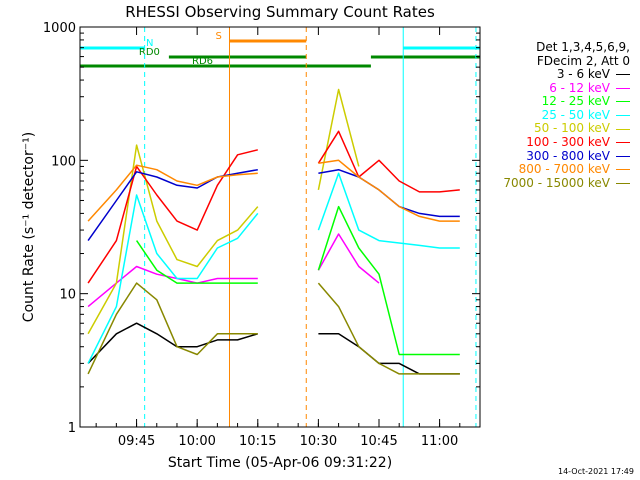  I want to click on legend-item-2: 12 - 25 keV, so click(555, 102).